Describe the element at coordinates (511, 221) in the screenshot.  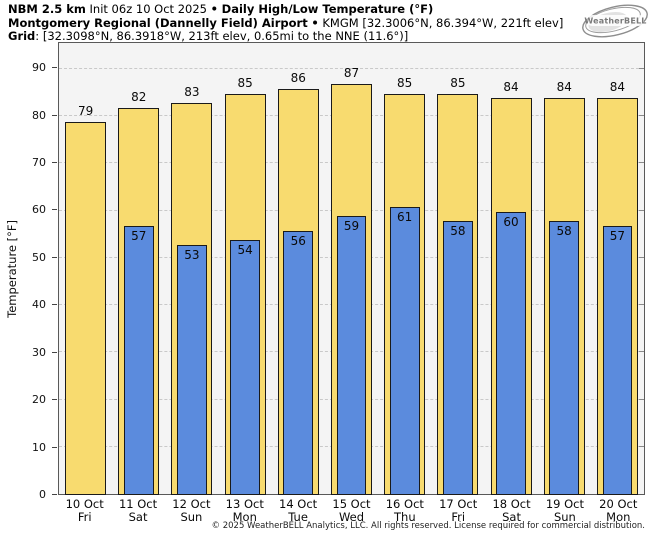
I see `low-value-label: 60` at that location.